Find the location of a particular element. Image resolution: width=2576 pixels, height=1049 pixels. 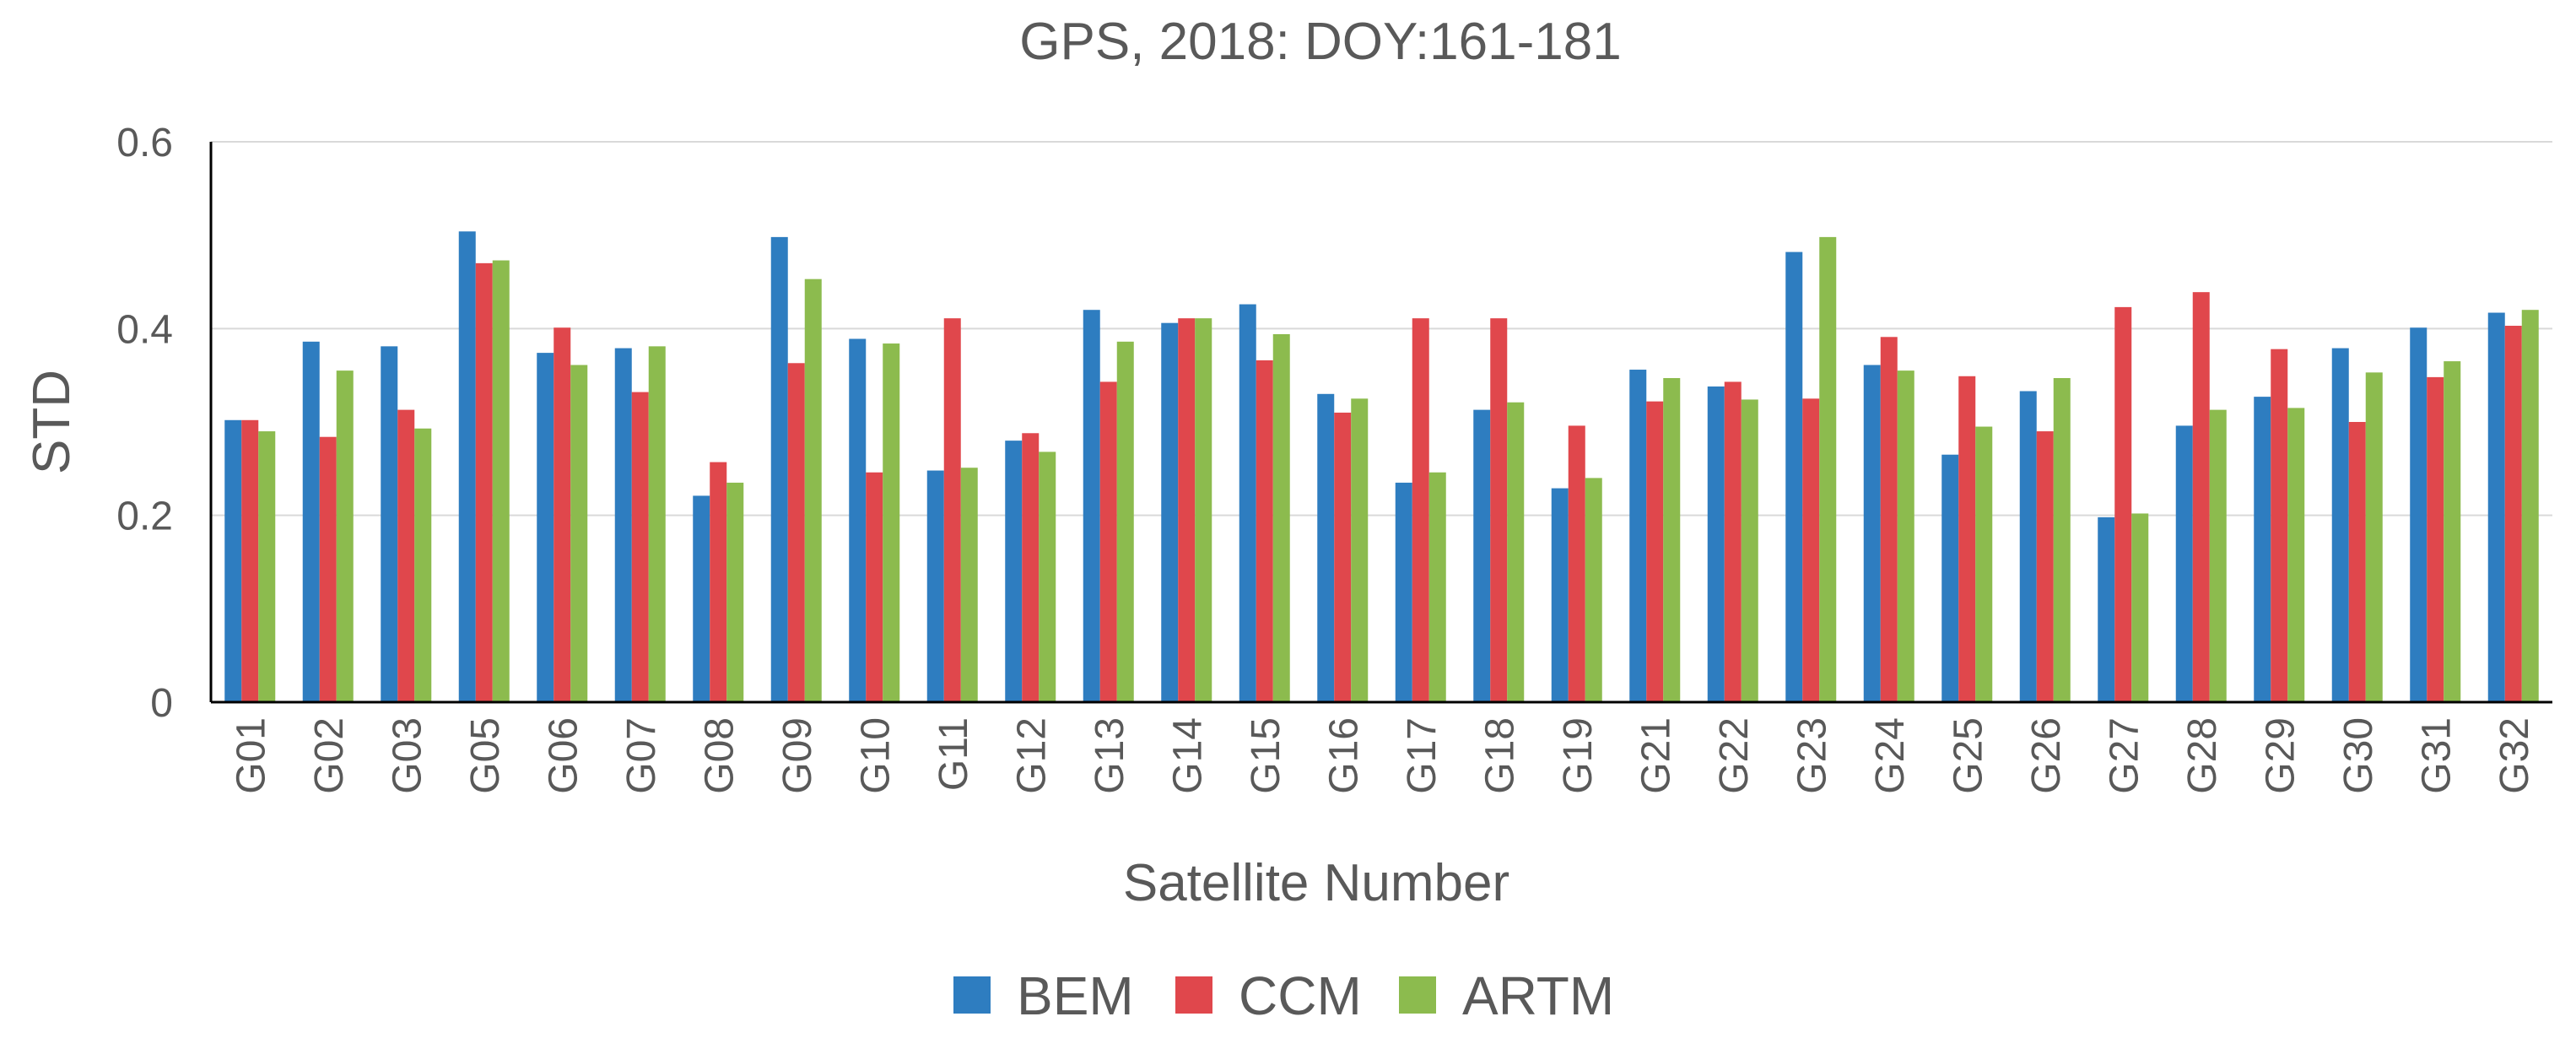

bar-ccm-g30 is located at coordinates (2357, 562).